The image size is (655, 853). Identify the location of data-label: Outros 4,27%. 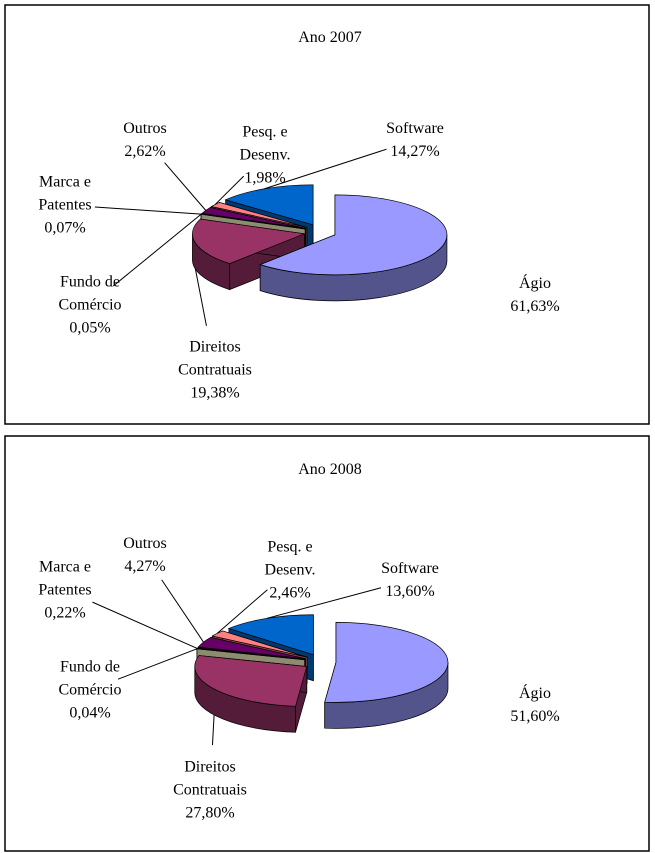
(145, 555).